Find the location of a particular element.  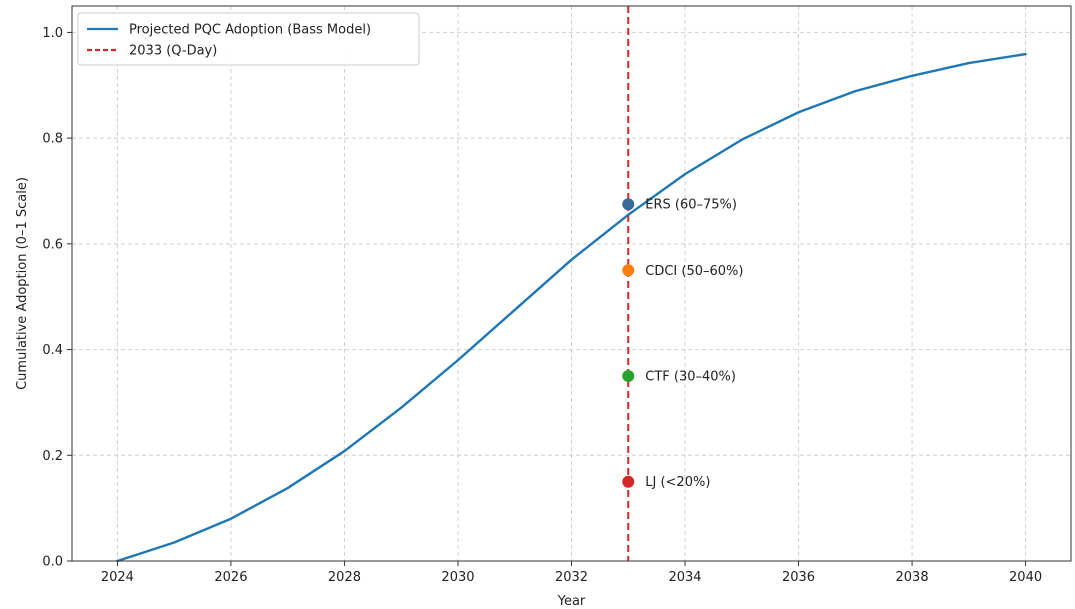

x-tick-label: 2032 is located at coordinates (571, 577).